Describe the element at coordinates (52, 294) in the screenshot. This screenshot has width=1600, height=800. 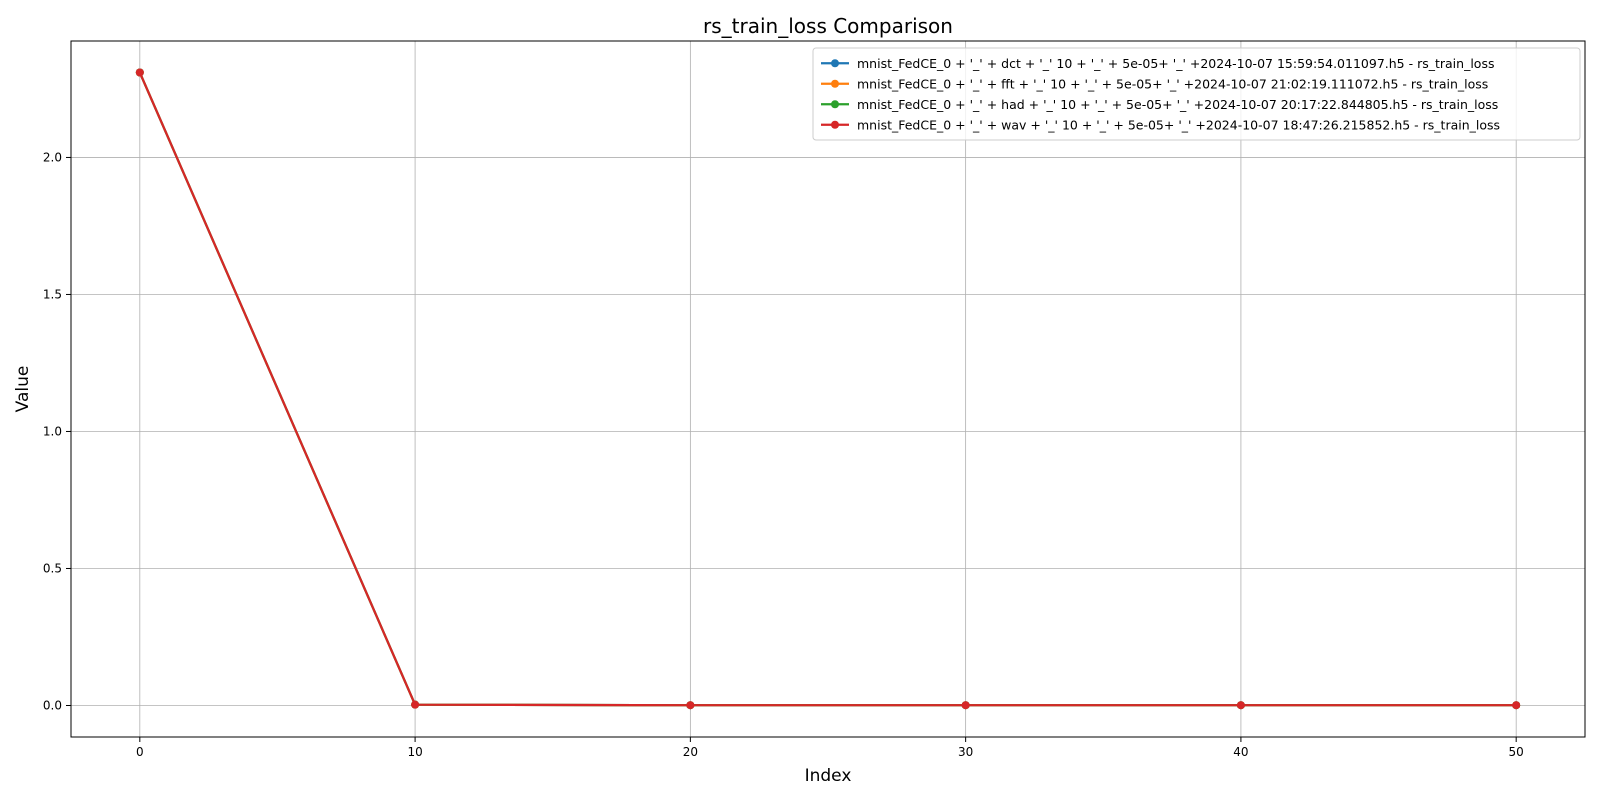
I see `y-tick-label: 1.5` at that location.